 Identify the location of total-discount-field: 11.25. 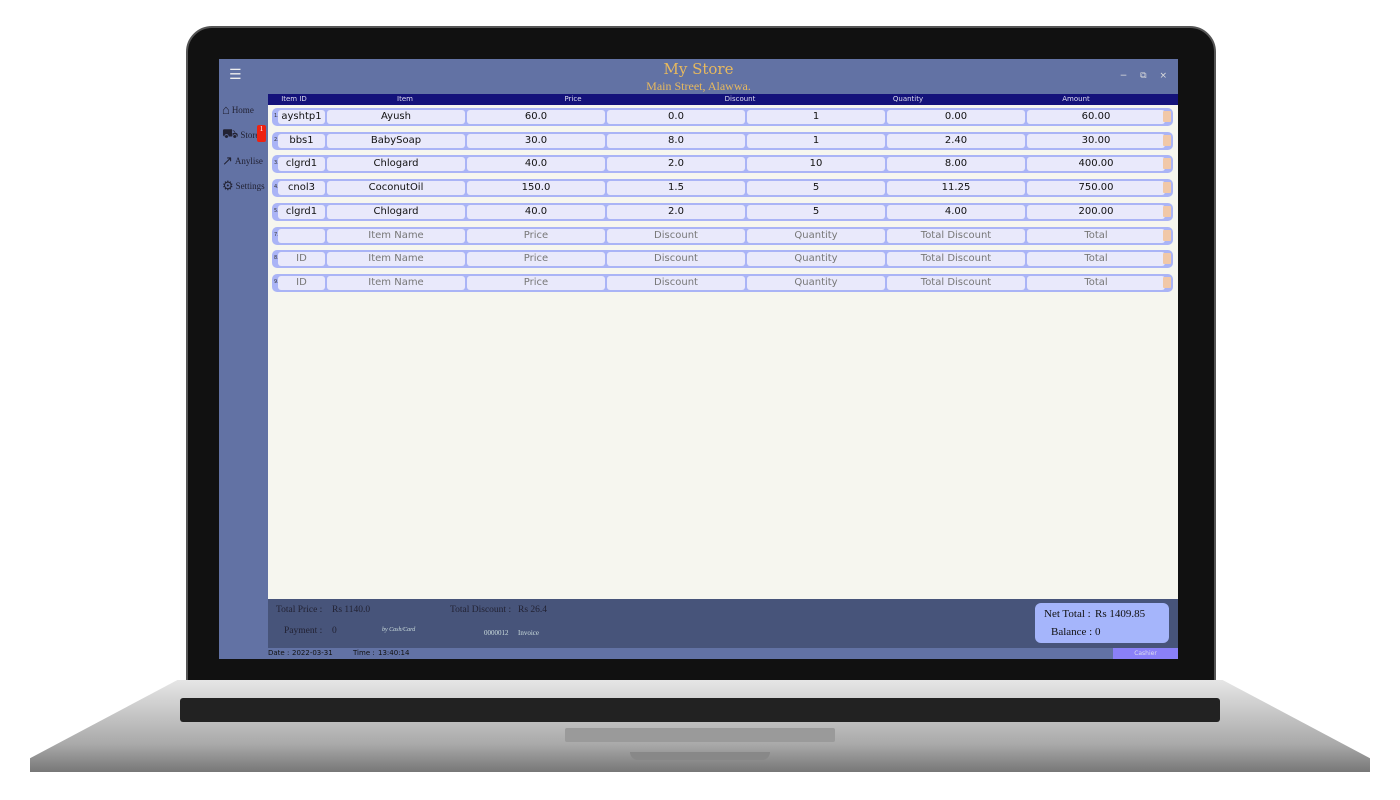
(956, 188).